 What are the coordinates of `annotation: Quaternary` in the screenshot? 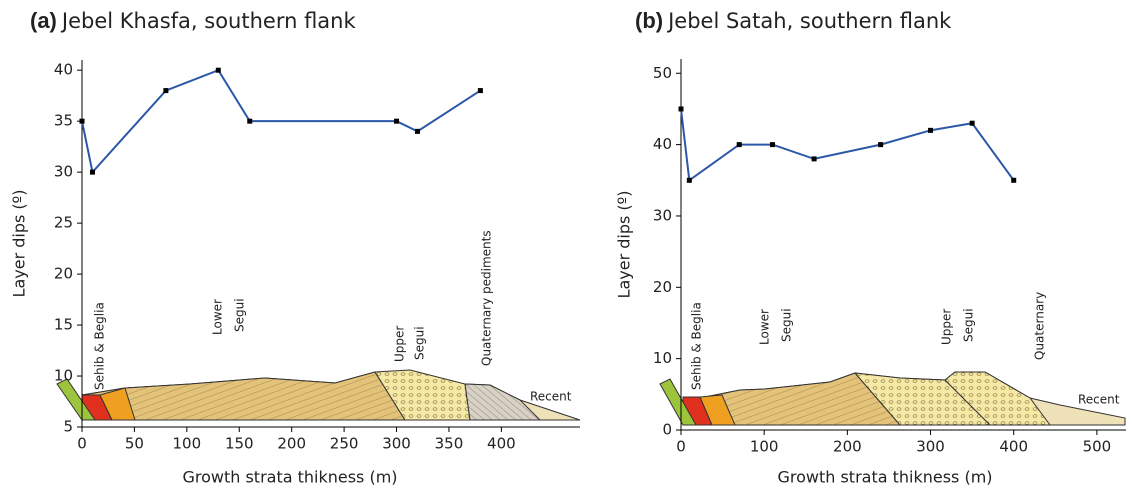 It's located at (1040, 326).